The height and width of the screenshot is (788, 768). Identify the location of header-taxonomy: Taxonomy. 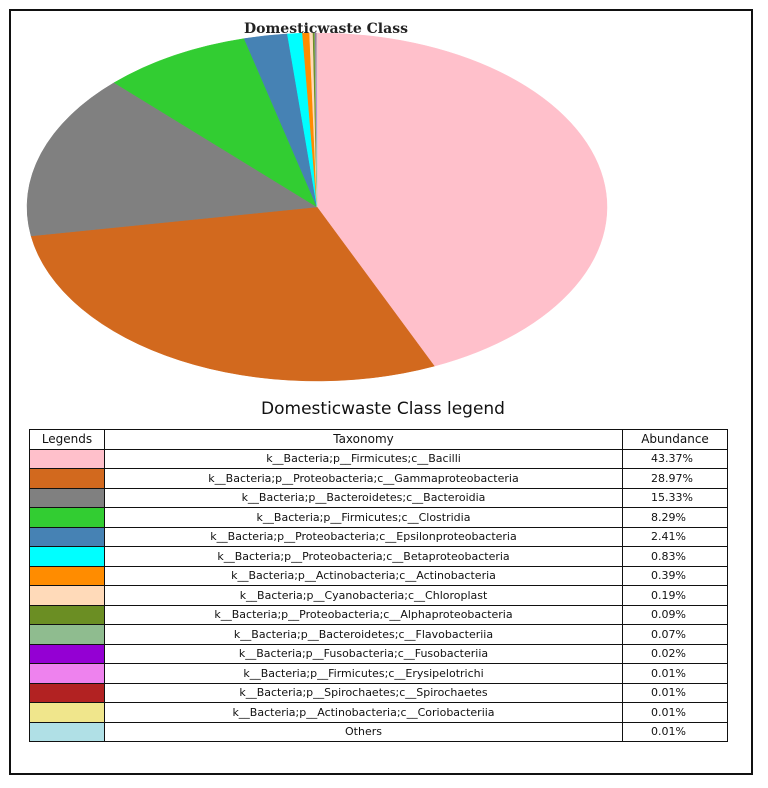
(363, 439).